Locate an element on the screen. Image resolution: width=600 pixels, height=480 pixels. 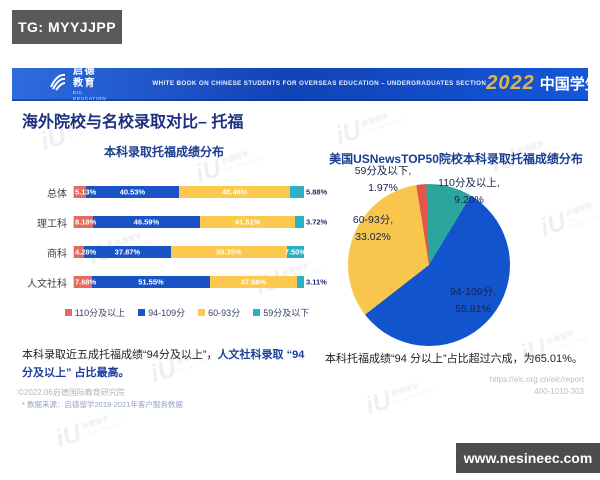
bar-segment-label: 5.13% is located at coordinates (86, 192).